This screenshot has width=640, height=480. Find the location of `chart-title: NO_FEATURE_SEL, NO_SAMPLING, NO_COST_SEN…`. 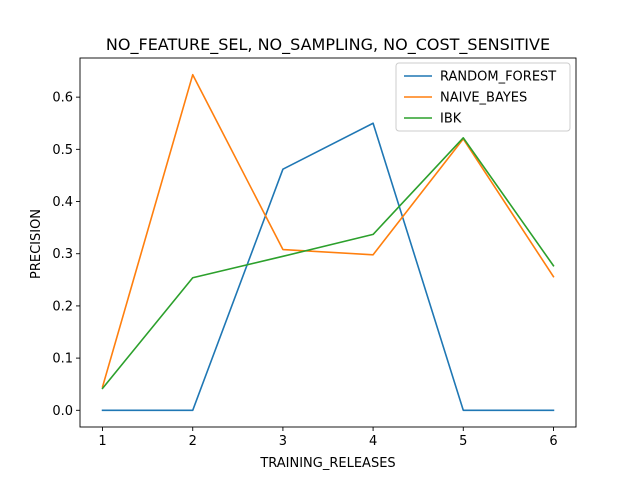

chart-title: NO_FEATURE_SEL, NO_SAMPLING, NO_COST_SEN… is located at coordinates (328, 45).